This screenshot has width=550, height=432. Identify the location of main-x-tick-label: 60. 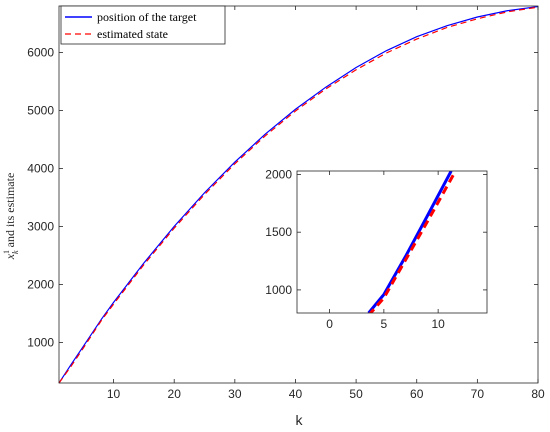
(417, 394).